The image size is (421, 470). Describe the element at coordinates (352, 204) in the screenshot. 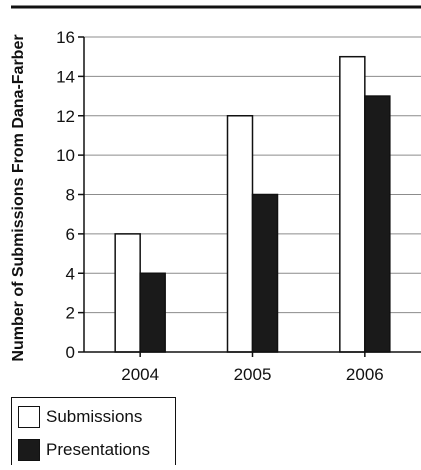

I see `bar-submissions-2006` at that location.